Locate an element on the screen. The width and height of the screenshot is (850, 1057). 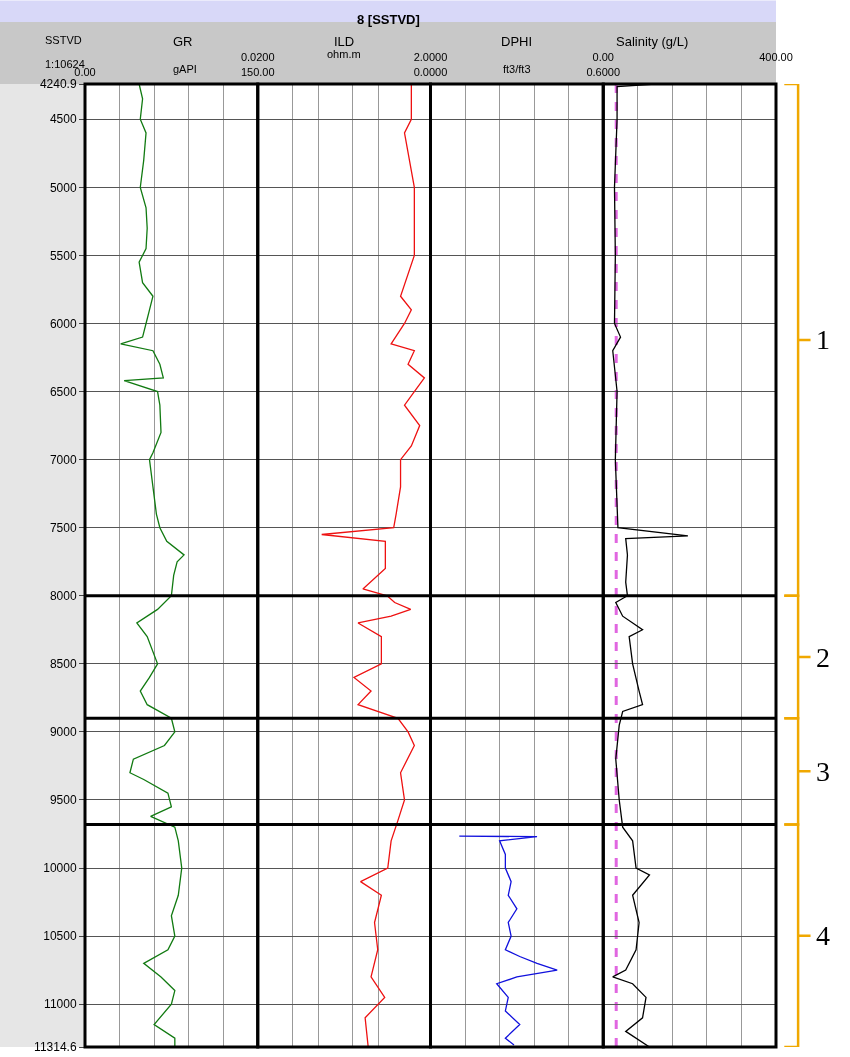
text: 3 is located at coordinates (823, 771).